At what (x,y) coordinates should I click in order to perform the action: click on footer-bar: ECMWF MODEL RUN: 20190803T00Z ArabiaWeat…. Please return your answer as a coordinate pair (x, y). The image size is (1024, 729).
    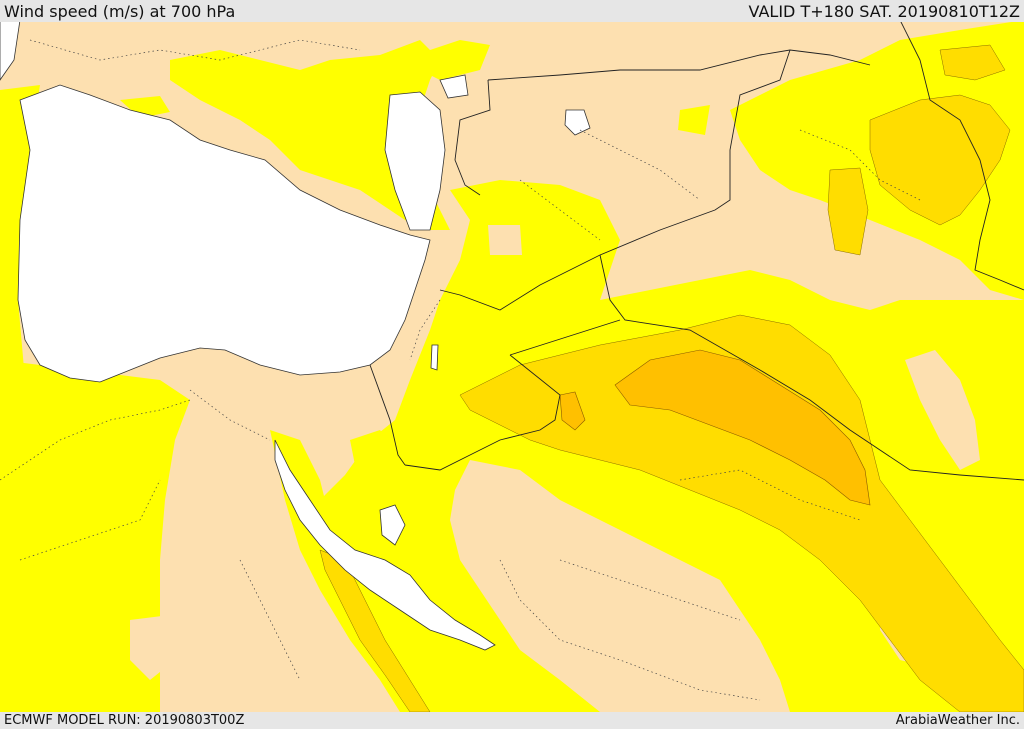
    Looking at the image, I should click on (512, 720).